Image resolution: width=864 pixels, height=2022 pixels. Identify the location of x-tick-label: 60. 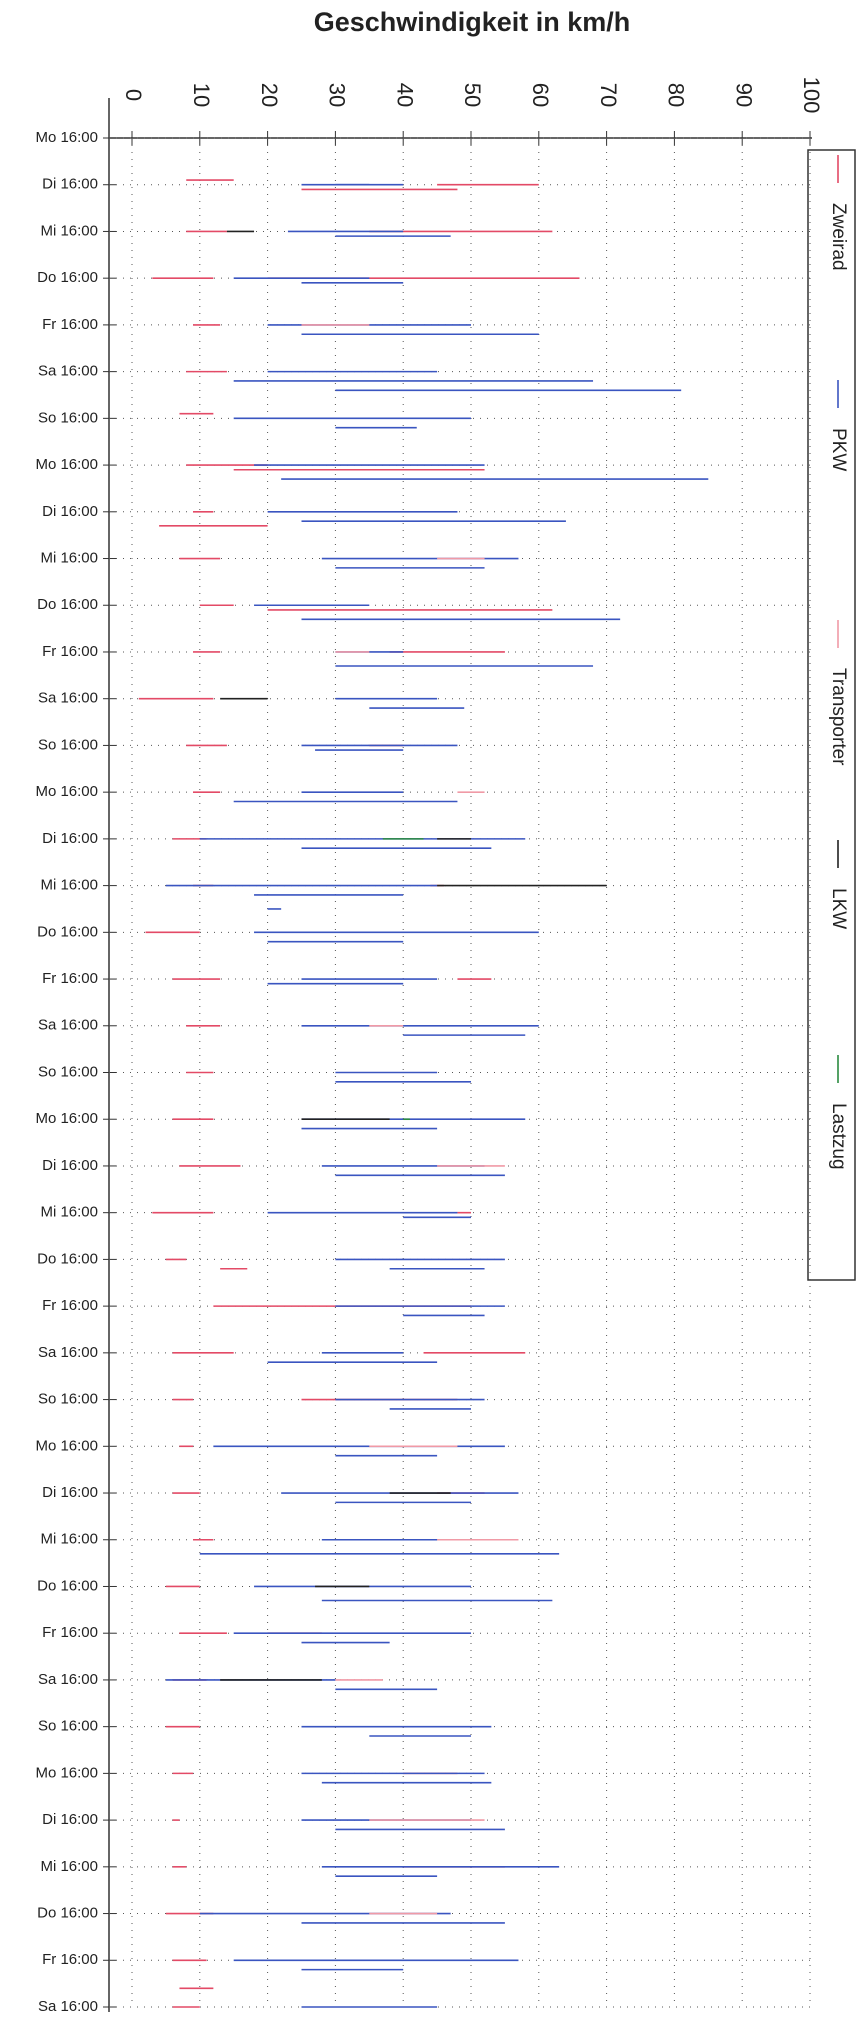
(540, 95).